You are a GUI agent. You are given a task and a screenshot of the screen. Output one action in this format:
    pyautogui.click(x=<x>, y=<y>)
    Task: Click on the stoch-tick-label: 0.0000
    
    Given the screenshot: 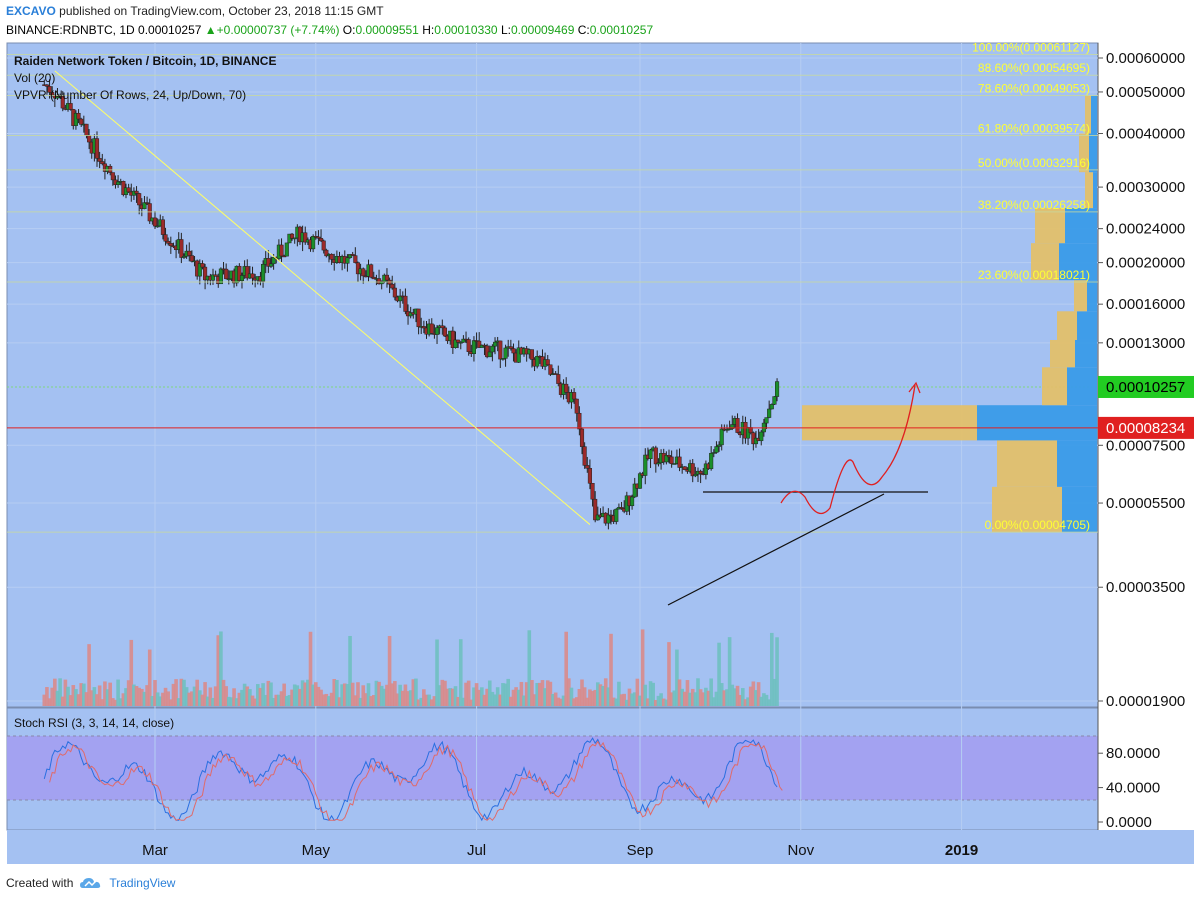 What is the action you would take?
    pyautogui.click(x=1129, y=822)
    